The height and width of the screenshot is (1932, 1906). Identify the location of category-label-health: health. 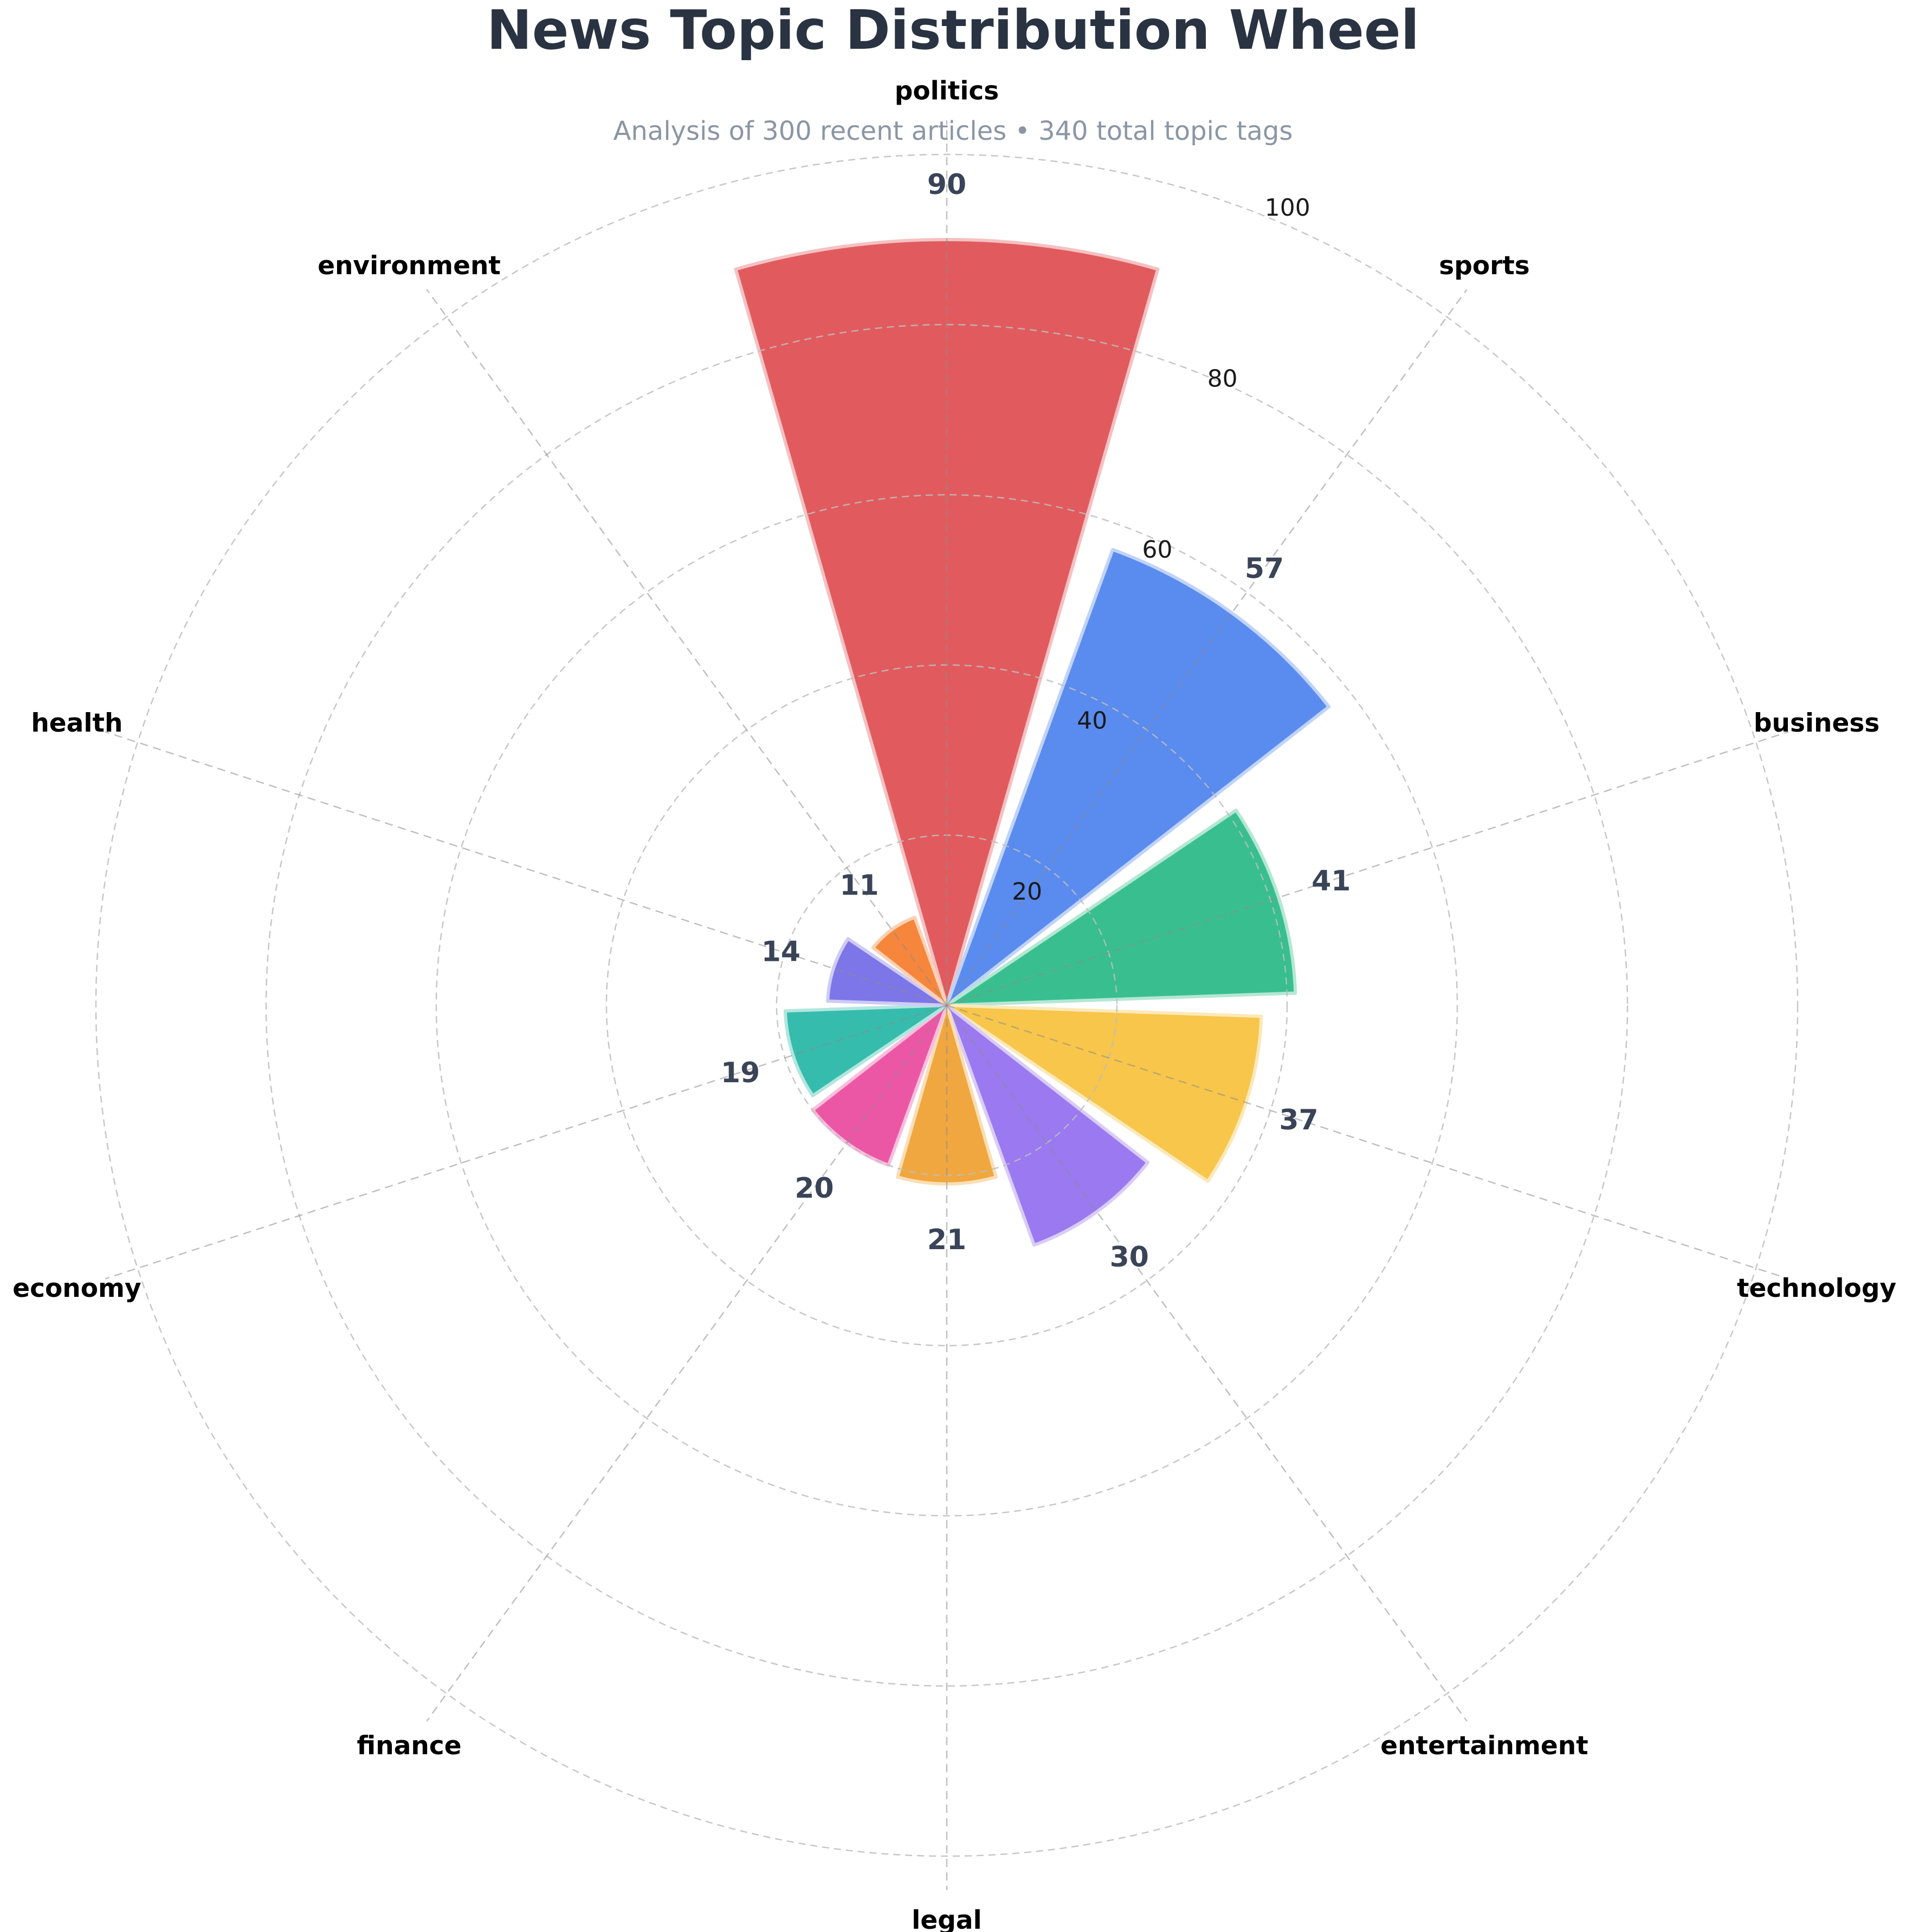
(77, 723).